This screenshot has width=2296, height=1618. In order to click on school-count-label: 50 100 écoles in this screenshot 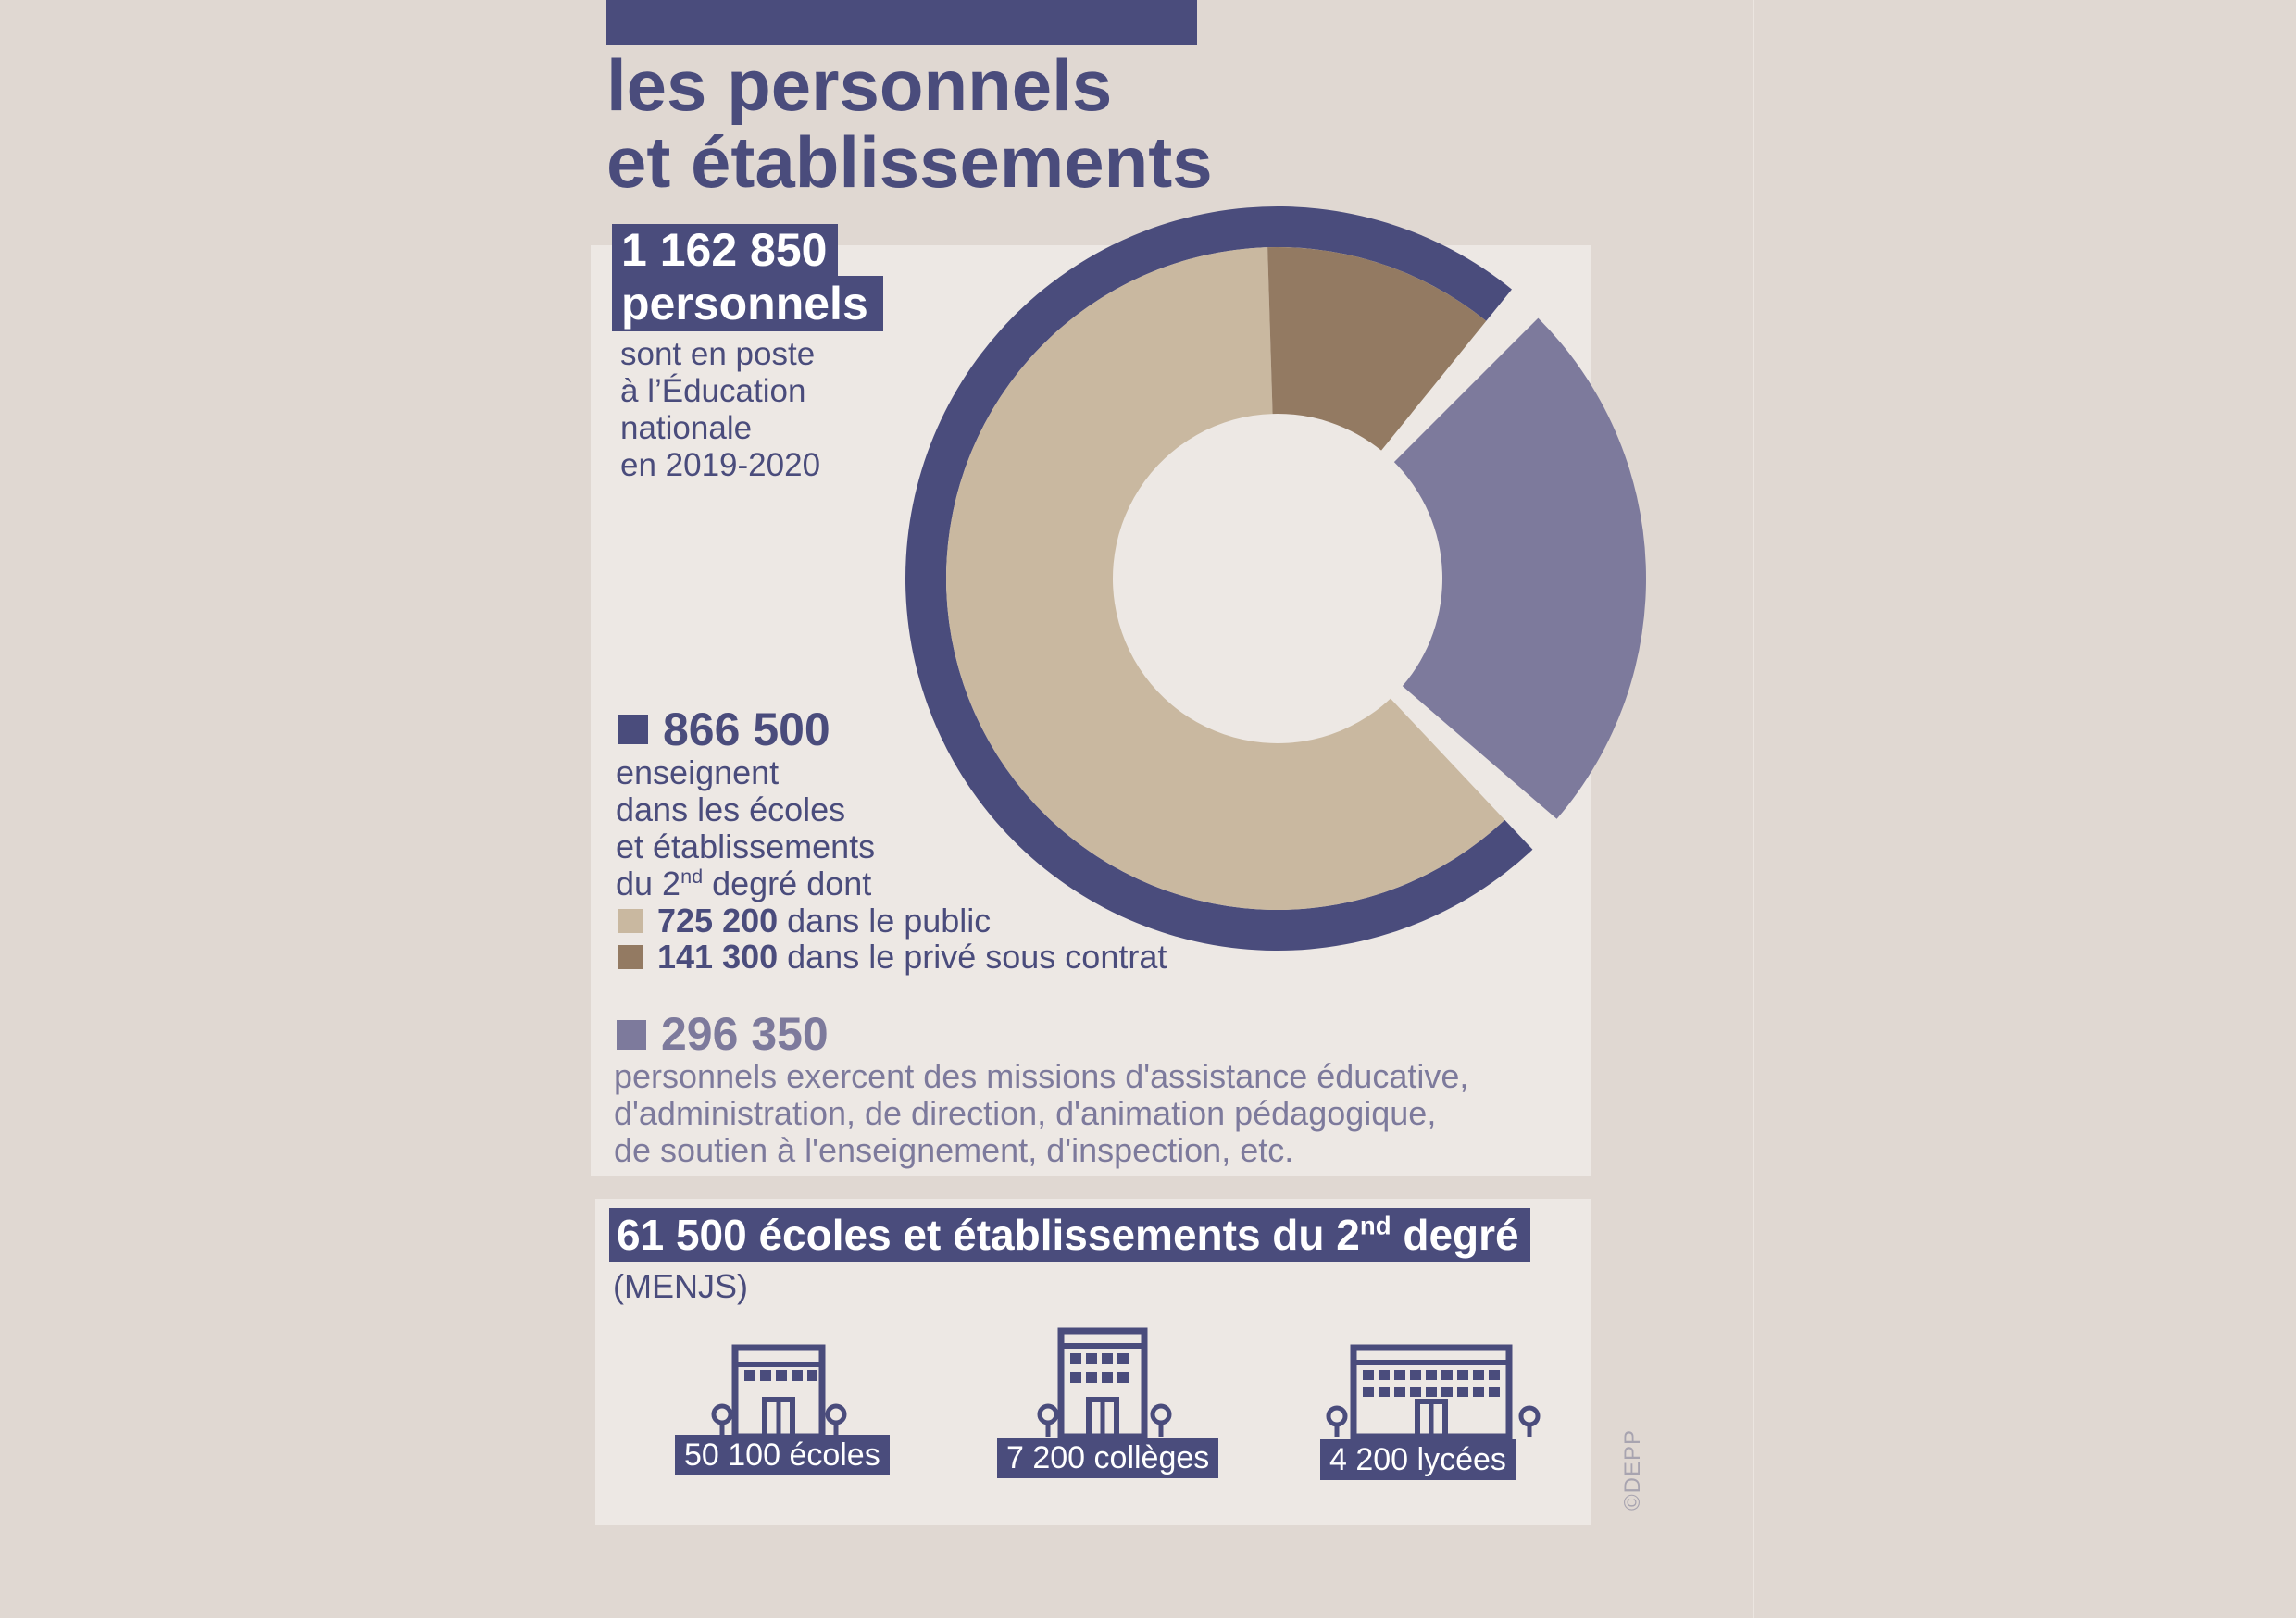, I will do `click(782, 1455)`.